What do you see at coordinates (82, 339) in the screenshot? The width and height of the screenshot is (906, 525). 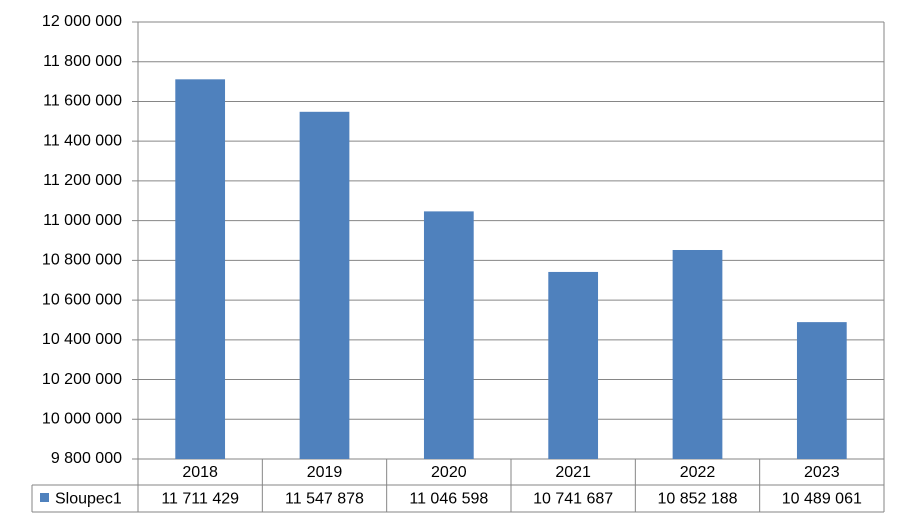 I see `y-tick-label: 10 400 000` at bounding box center [82, 339].